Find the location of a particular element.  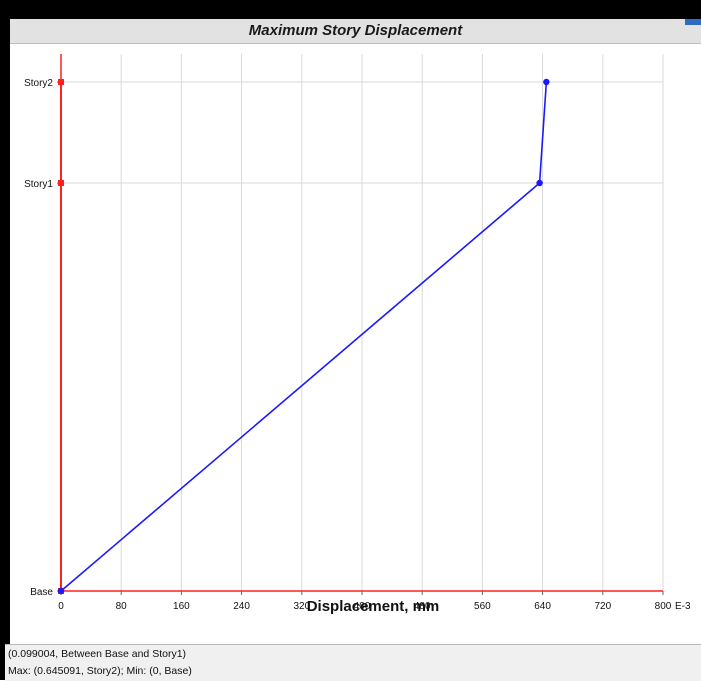

x-tick-label: 480 is located at coordinates (422, 606).